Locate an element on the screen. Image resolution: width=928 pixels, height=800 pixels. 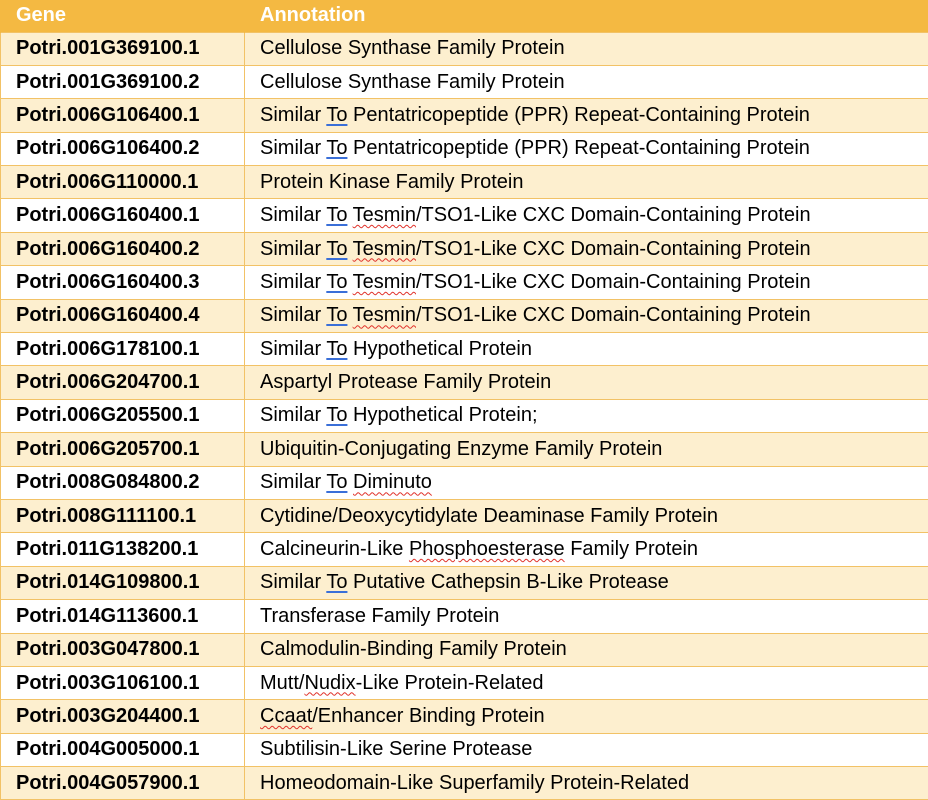
annotation-text: Mutt/ is located at coordinates (282, 682).